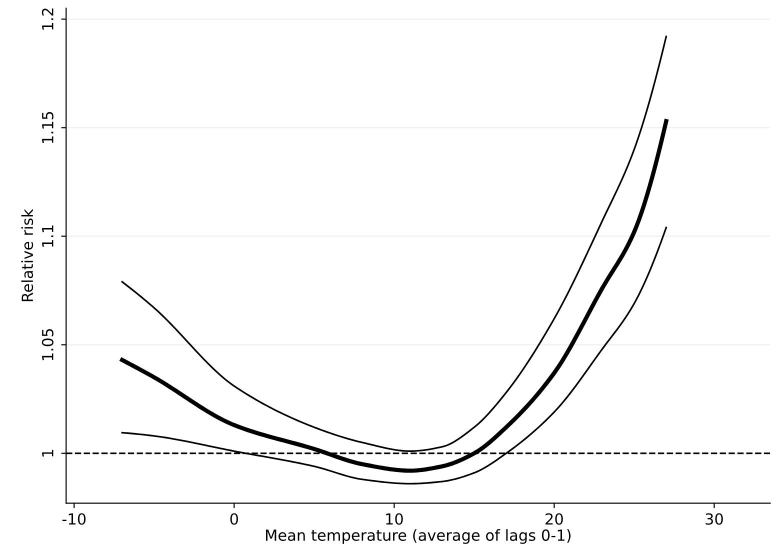 Image resolution: width=778 pixels, height=553 pixels. I want to click on x-tick-label: -10, so click(74, 519).